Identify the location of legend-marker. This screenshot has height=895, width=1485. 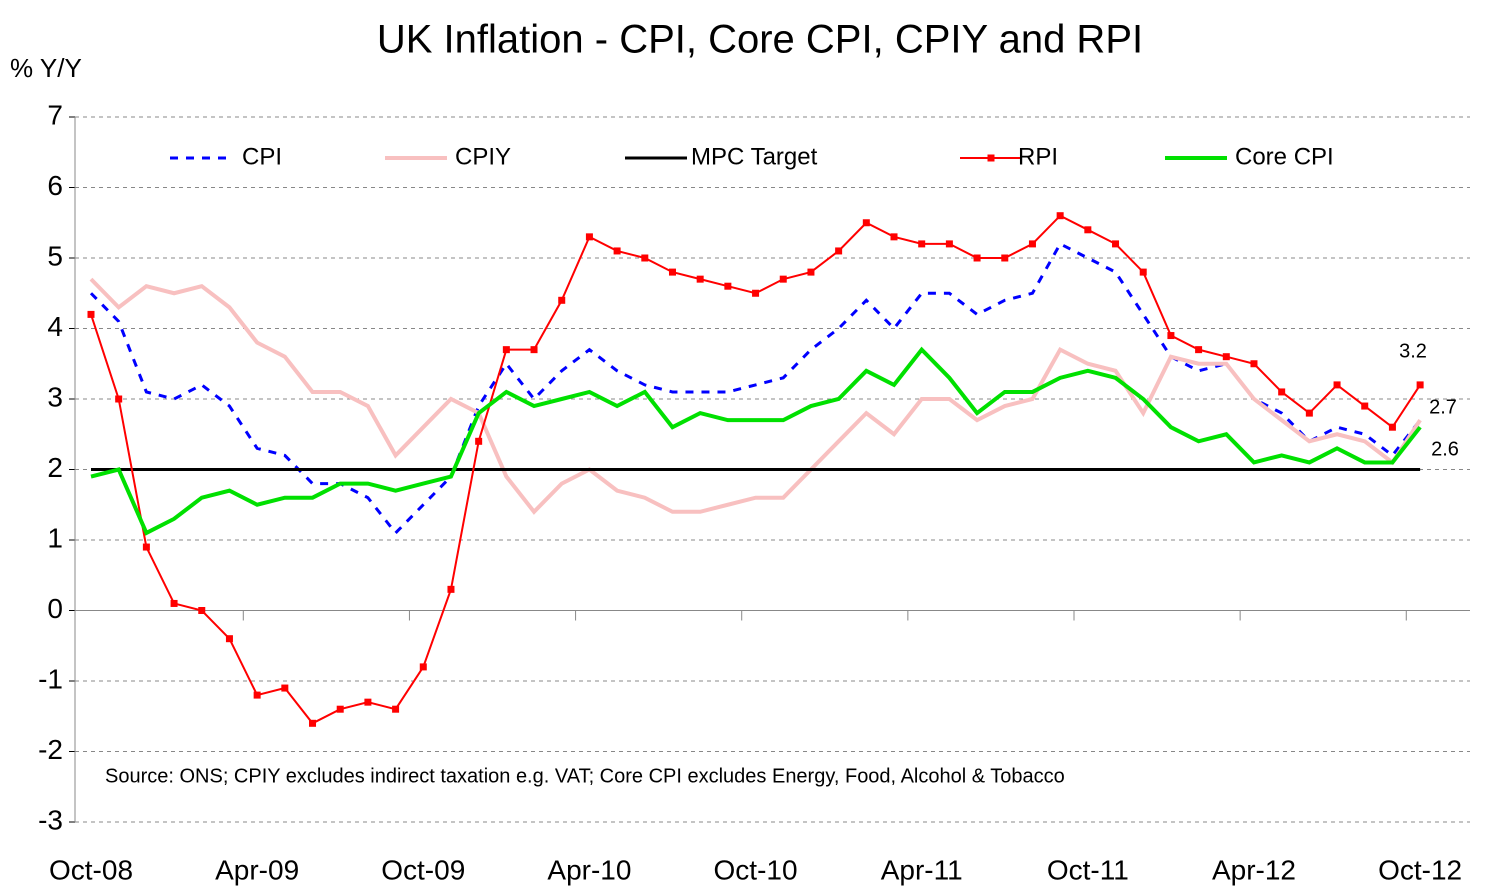
(991, 158).